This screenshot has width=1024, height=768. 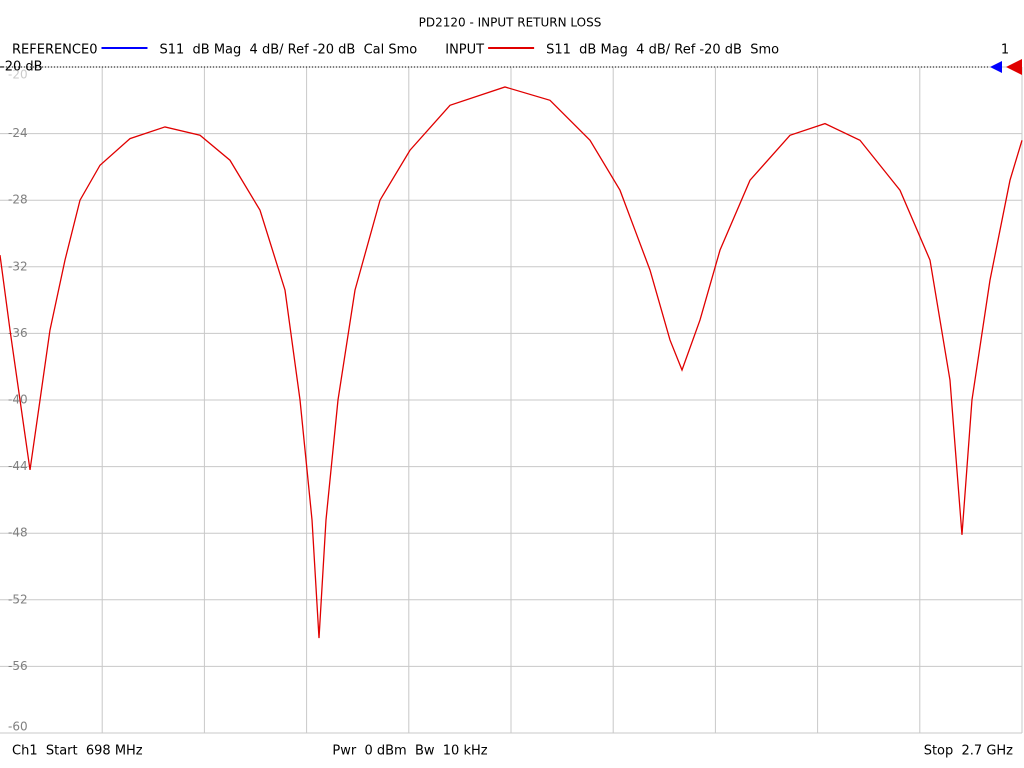 I want to click on y-tick-label: -44, so click(x=18, y=466).